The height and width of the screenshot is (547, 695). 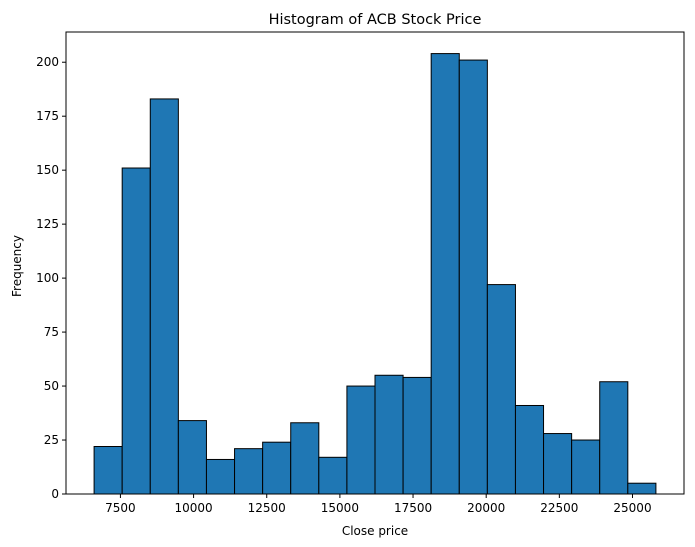 I want to click on x-tick-label: 25000, so click(x=632, y=508).